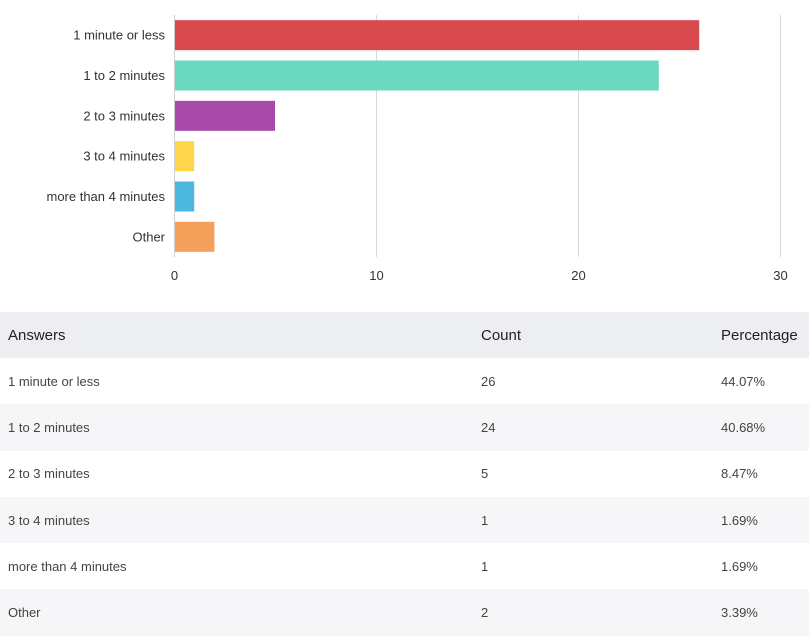  I want to click on table-row: Other 2 3.39%, so click(404, 612).